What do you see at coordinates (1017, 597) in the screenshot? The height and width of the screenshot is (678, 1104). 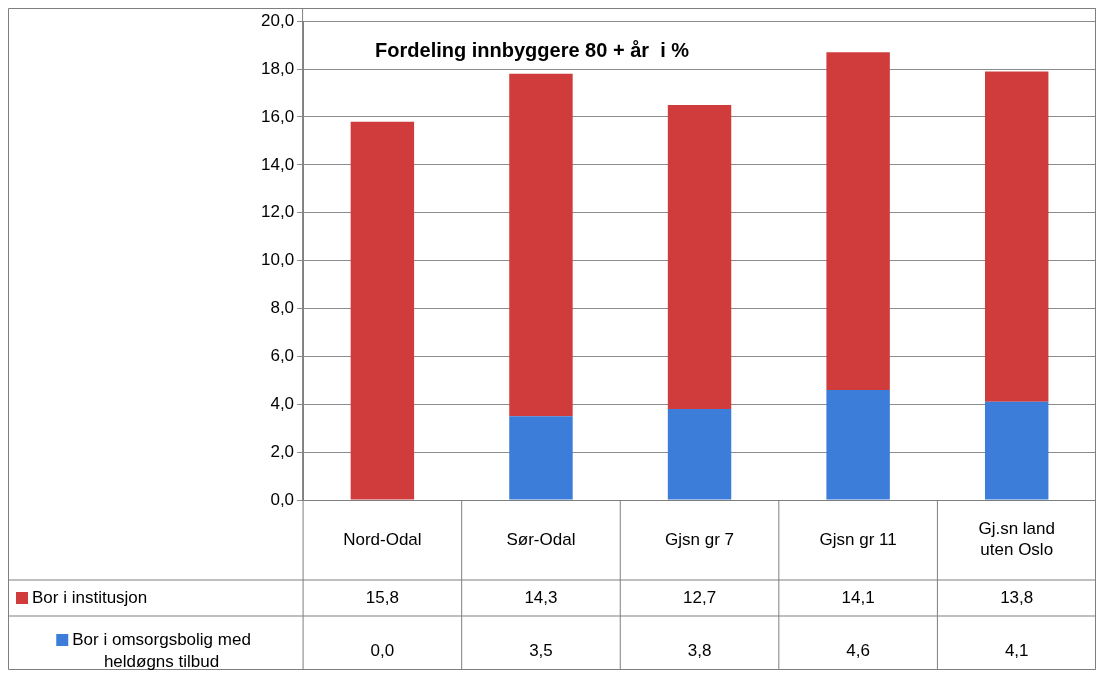 I see `data-label: 13,8` at bounding box center [1017, 597].